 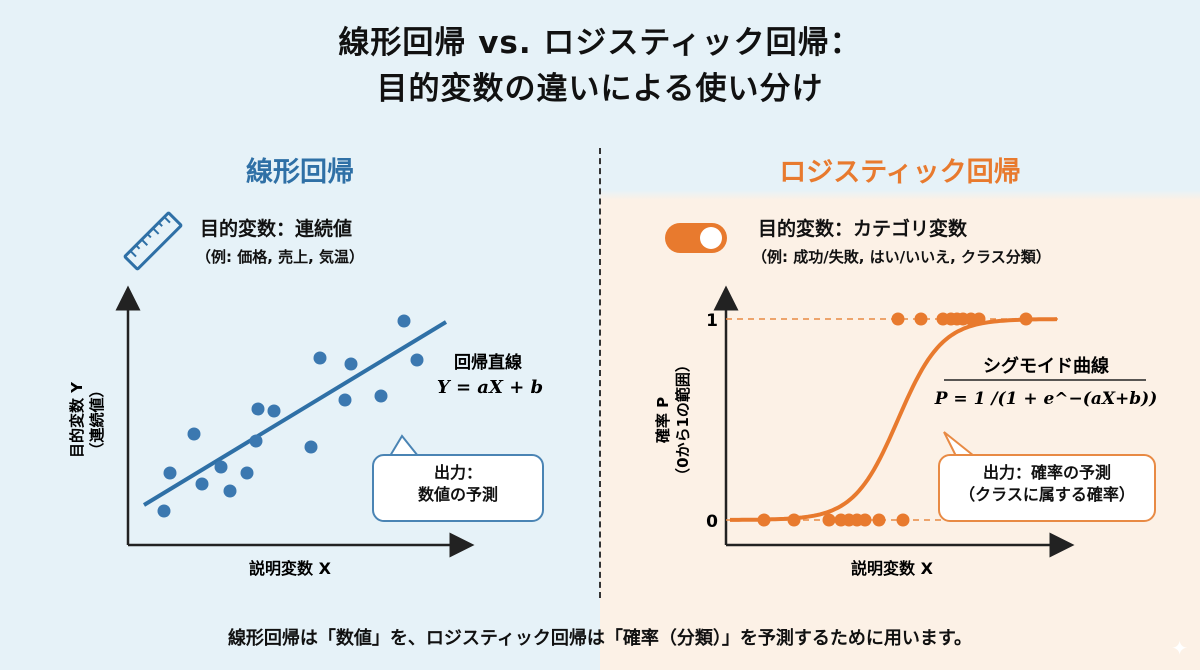 I want to click on logistic-output-callout: 出力：確率の予測 （クラスに属する確率）, so click(x=1047, y=488).